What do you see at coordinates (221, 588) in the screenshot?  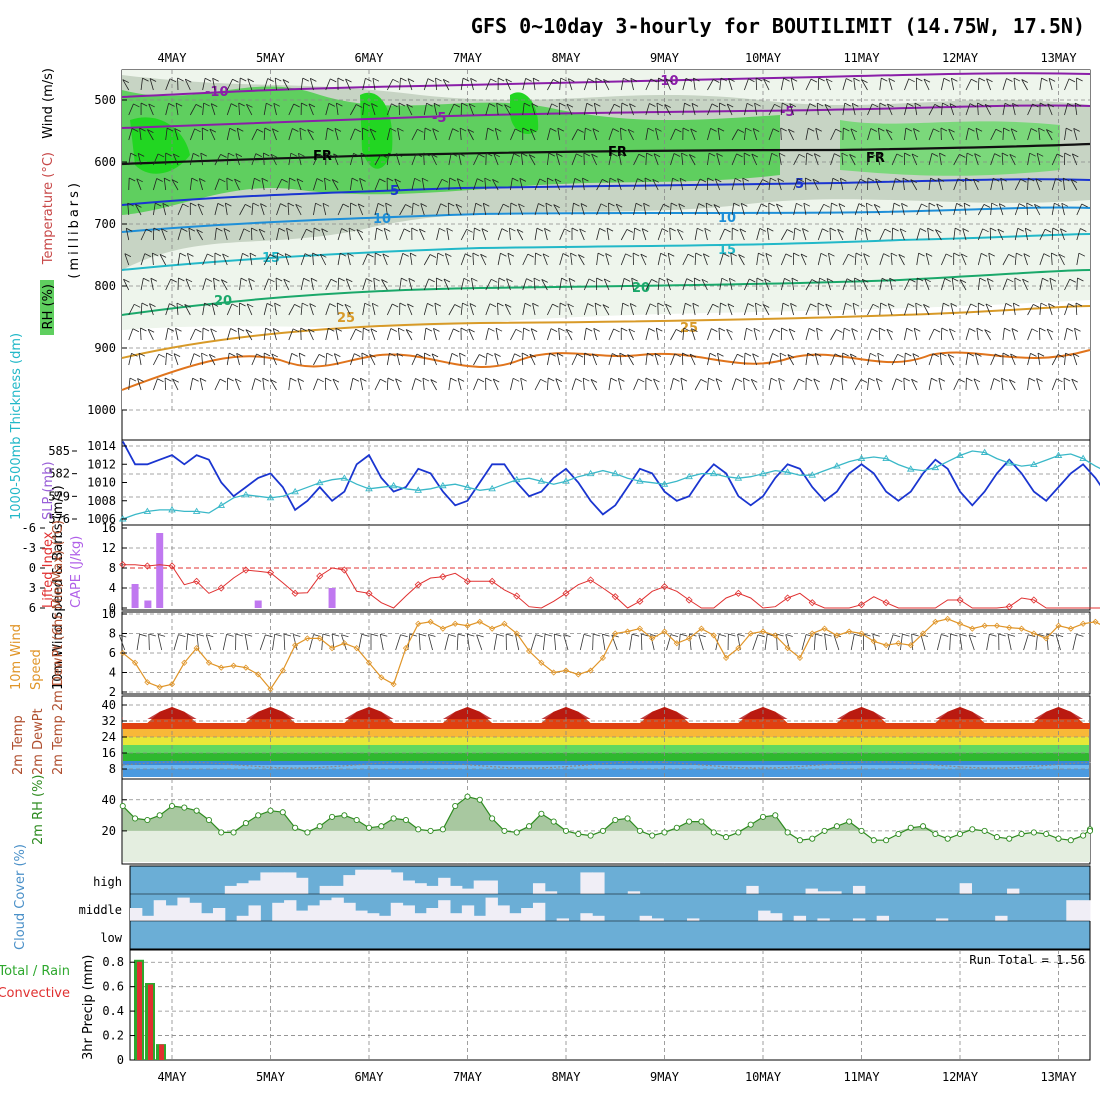 I see `lifted-index-point` at bounding box center [221, 588].